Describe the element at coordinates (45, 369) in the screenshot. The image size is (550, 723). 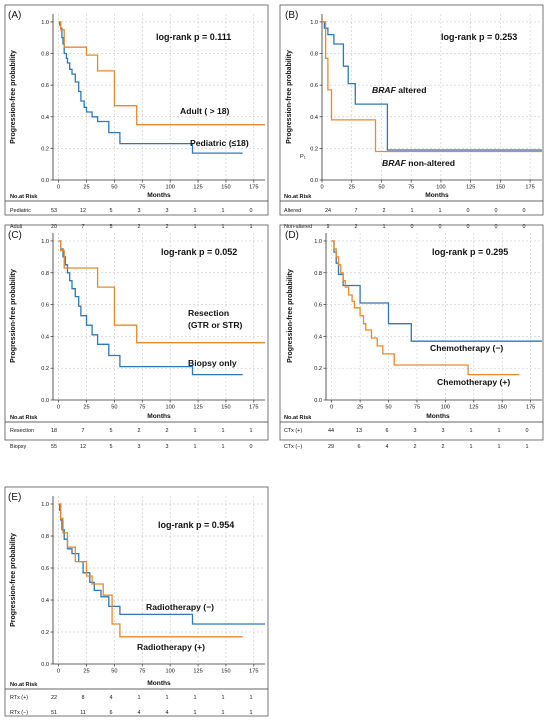
I see `y-tick-label: 0.2` at that location.